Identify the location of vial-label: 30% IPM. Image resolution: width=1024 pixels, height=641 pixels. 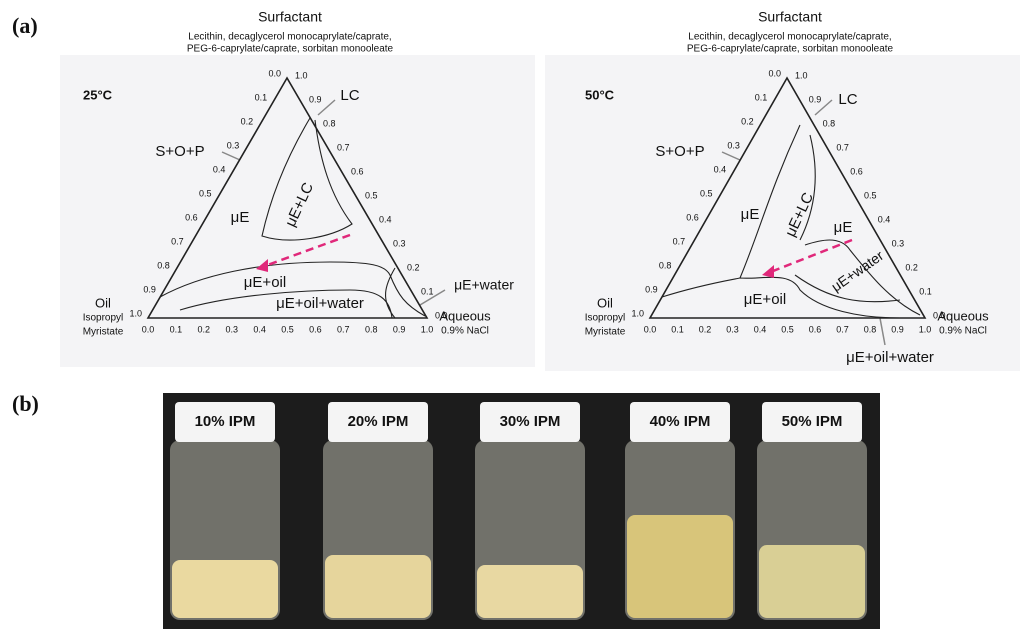
(530, 421).